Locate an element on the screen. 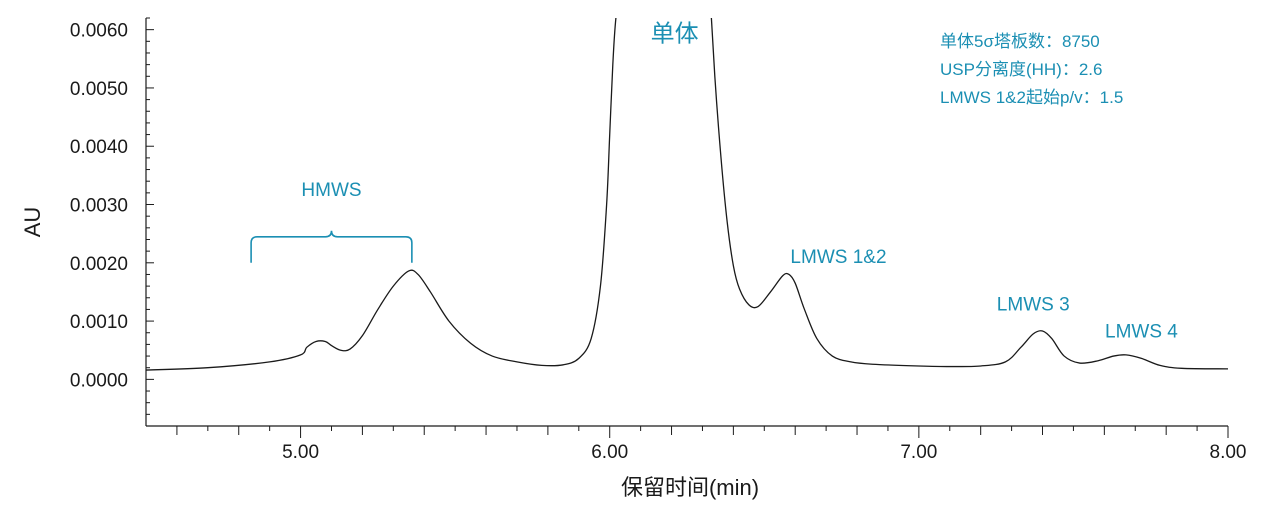 The image size is (1280, 519). stat-usp-resolution: USP分离度(HH)：2.6 is located at coordinates (1021, 69).